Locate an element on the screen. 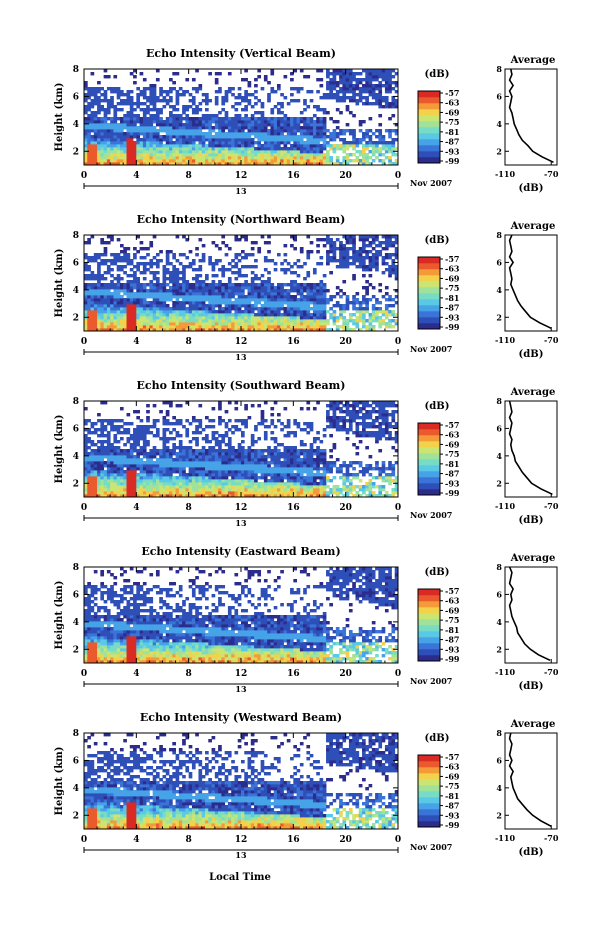 Image resolution: width=612 pixels, height=933 pixels. x-tick-label: 16 is located at coordinates (293, 342).